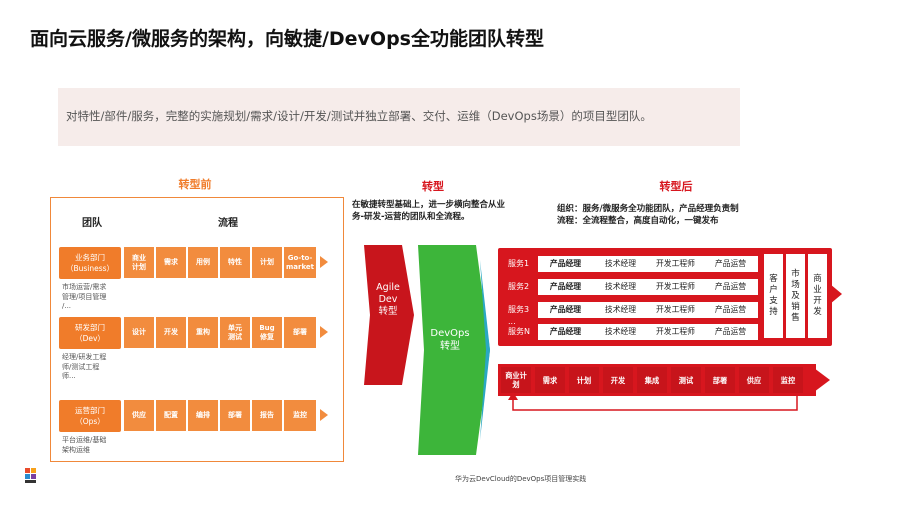 Image resolution: width=900 pixels, height=506 pixels. What do you see at coordinates (450, 340) in the screenshot?
I see `devops-label: DevOps 转型` at bounding box center [450, 340].